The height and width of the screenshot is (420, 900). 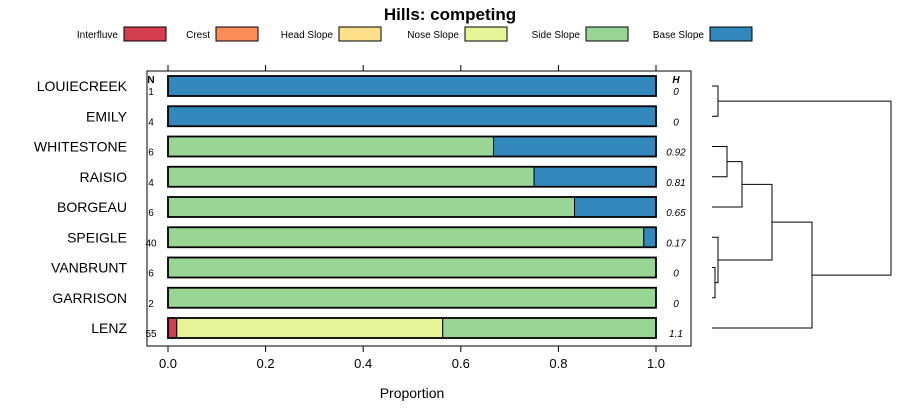 I want to click on bar-row-speigle, so click(x=412, y=237).